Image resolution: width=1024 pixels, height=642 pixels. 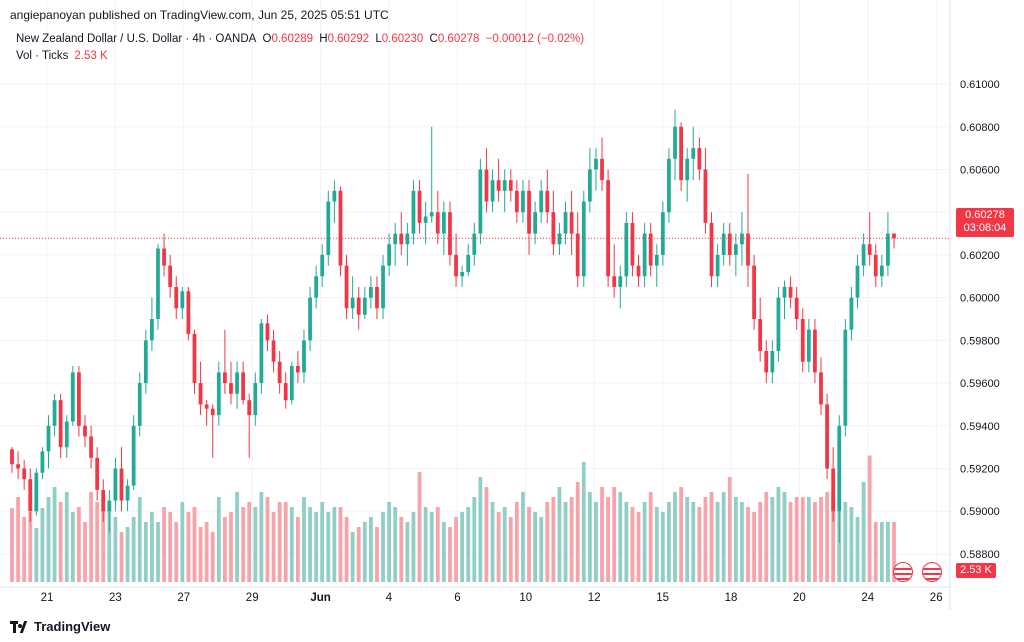 What do you see at coordinates (980, 341) in the screenshot?
I see `price-tick-label: 0.59800` at bounding box center [980, 341].